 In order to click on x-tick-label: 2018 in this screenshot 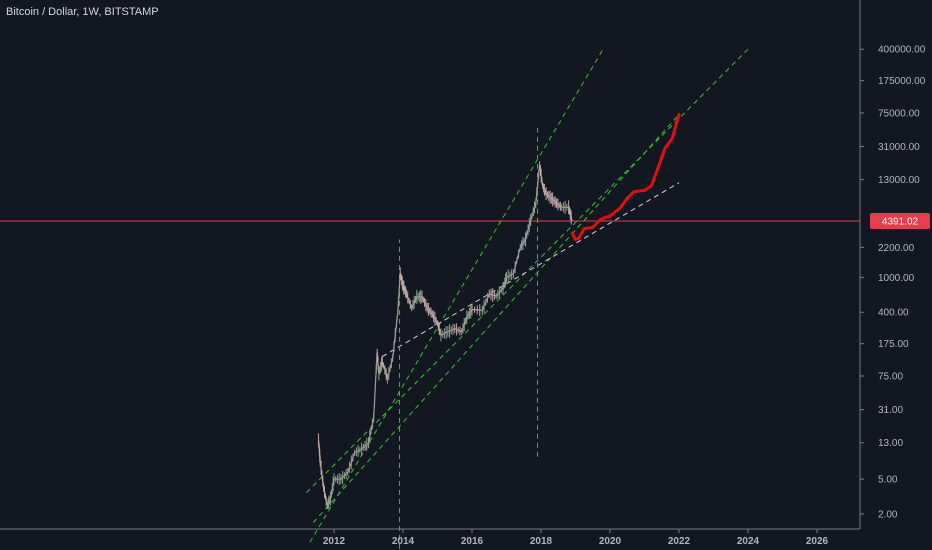, I will do `click(541, 541)`.